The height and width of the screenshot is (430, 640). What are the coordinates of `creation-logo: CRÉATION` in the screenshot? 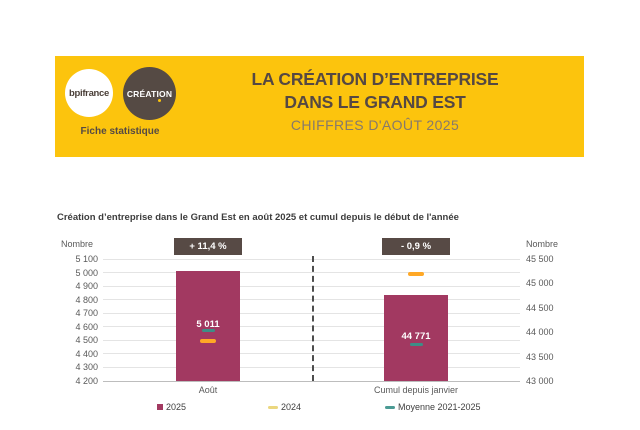 It's located at (149, 93).